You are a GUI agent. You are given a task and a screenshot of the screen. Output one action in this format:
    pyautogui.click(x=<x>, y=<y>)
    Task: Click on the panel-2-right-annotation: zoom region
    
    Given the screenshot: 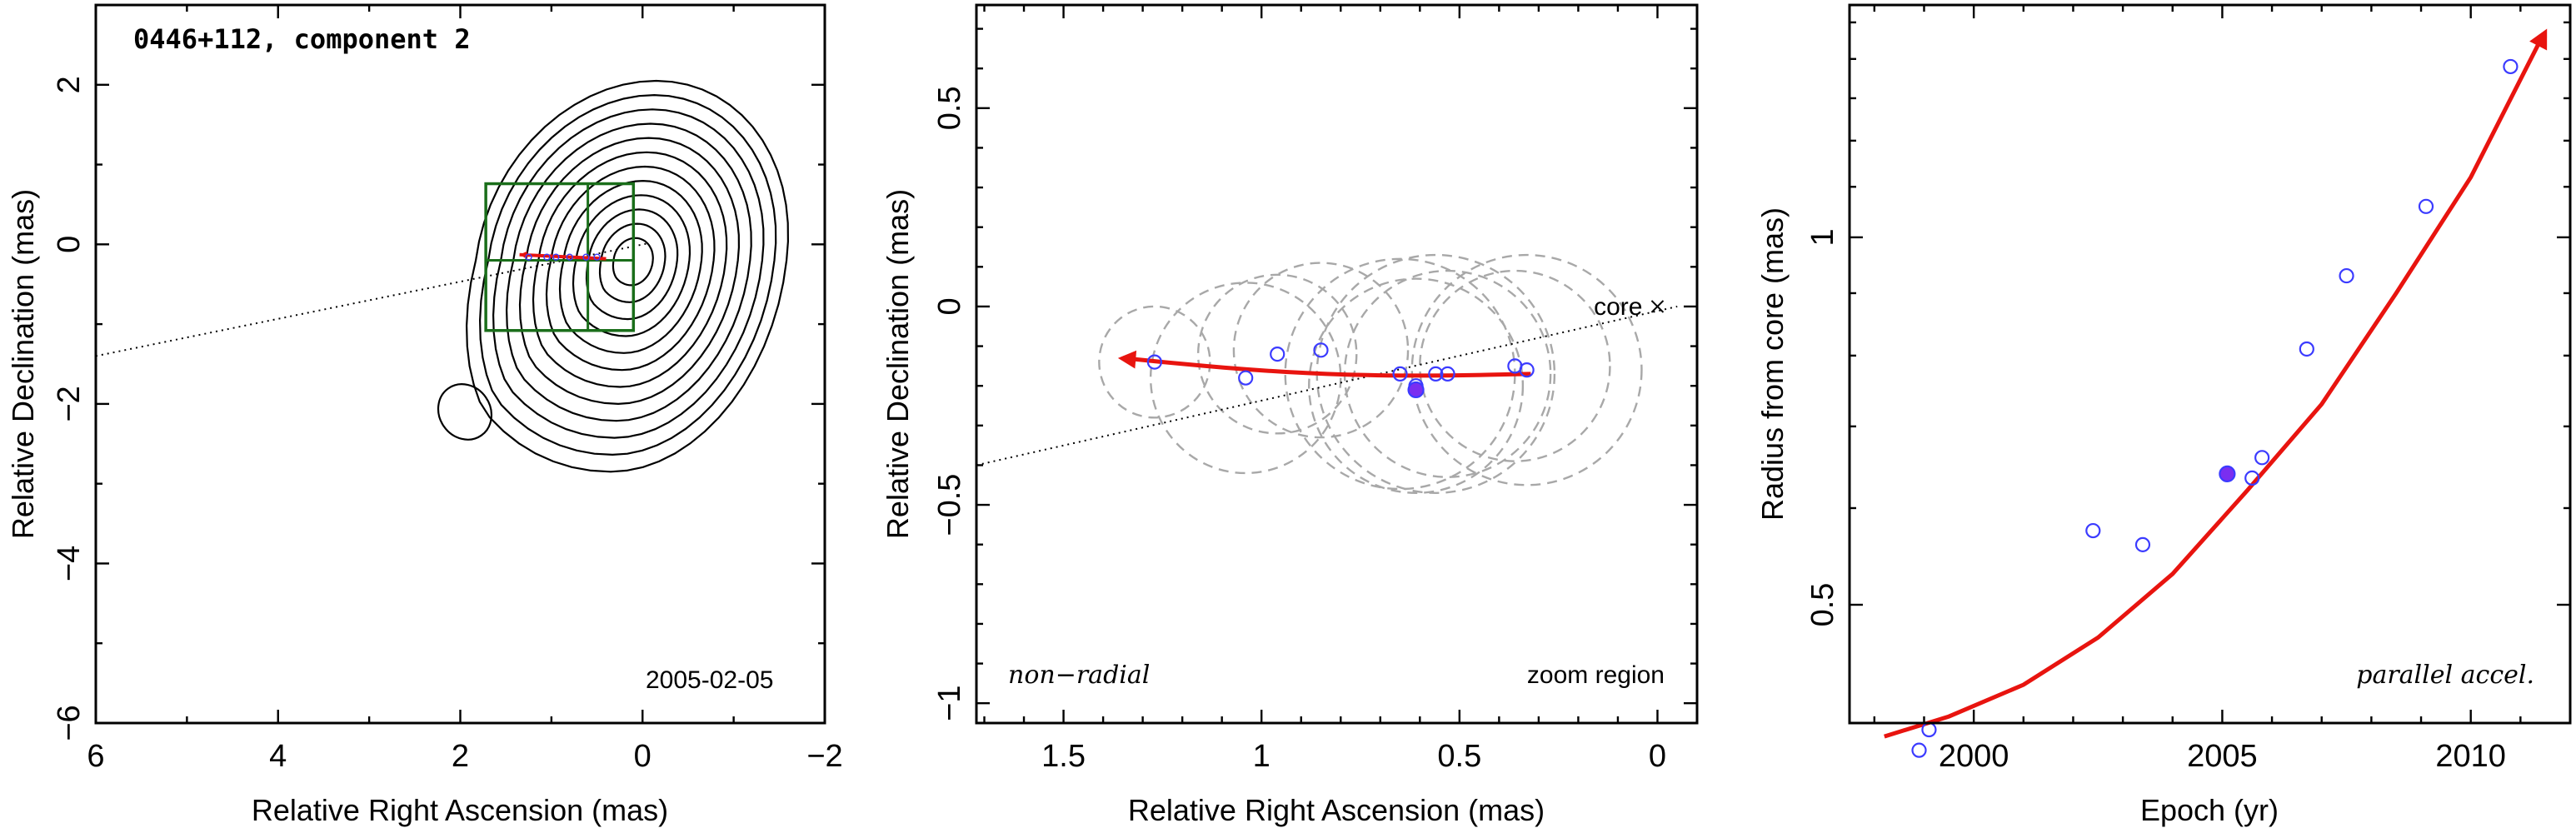 What is the action you would take?
    pyautogui.click(x=1596, y=675)
    